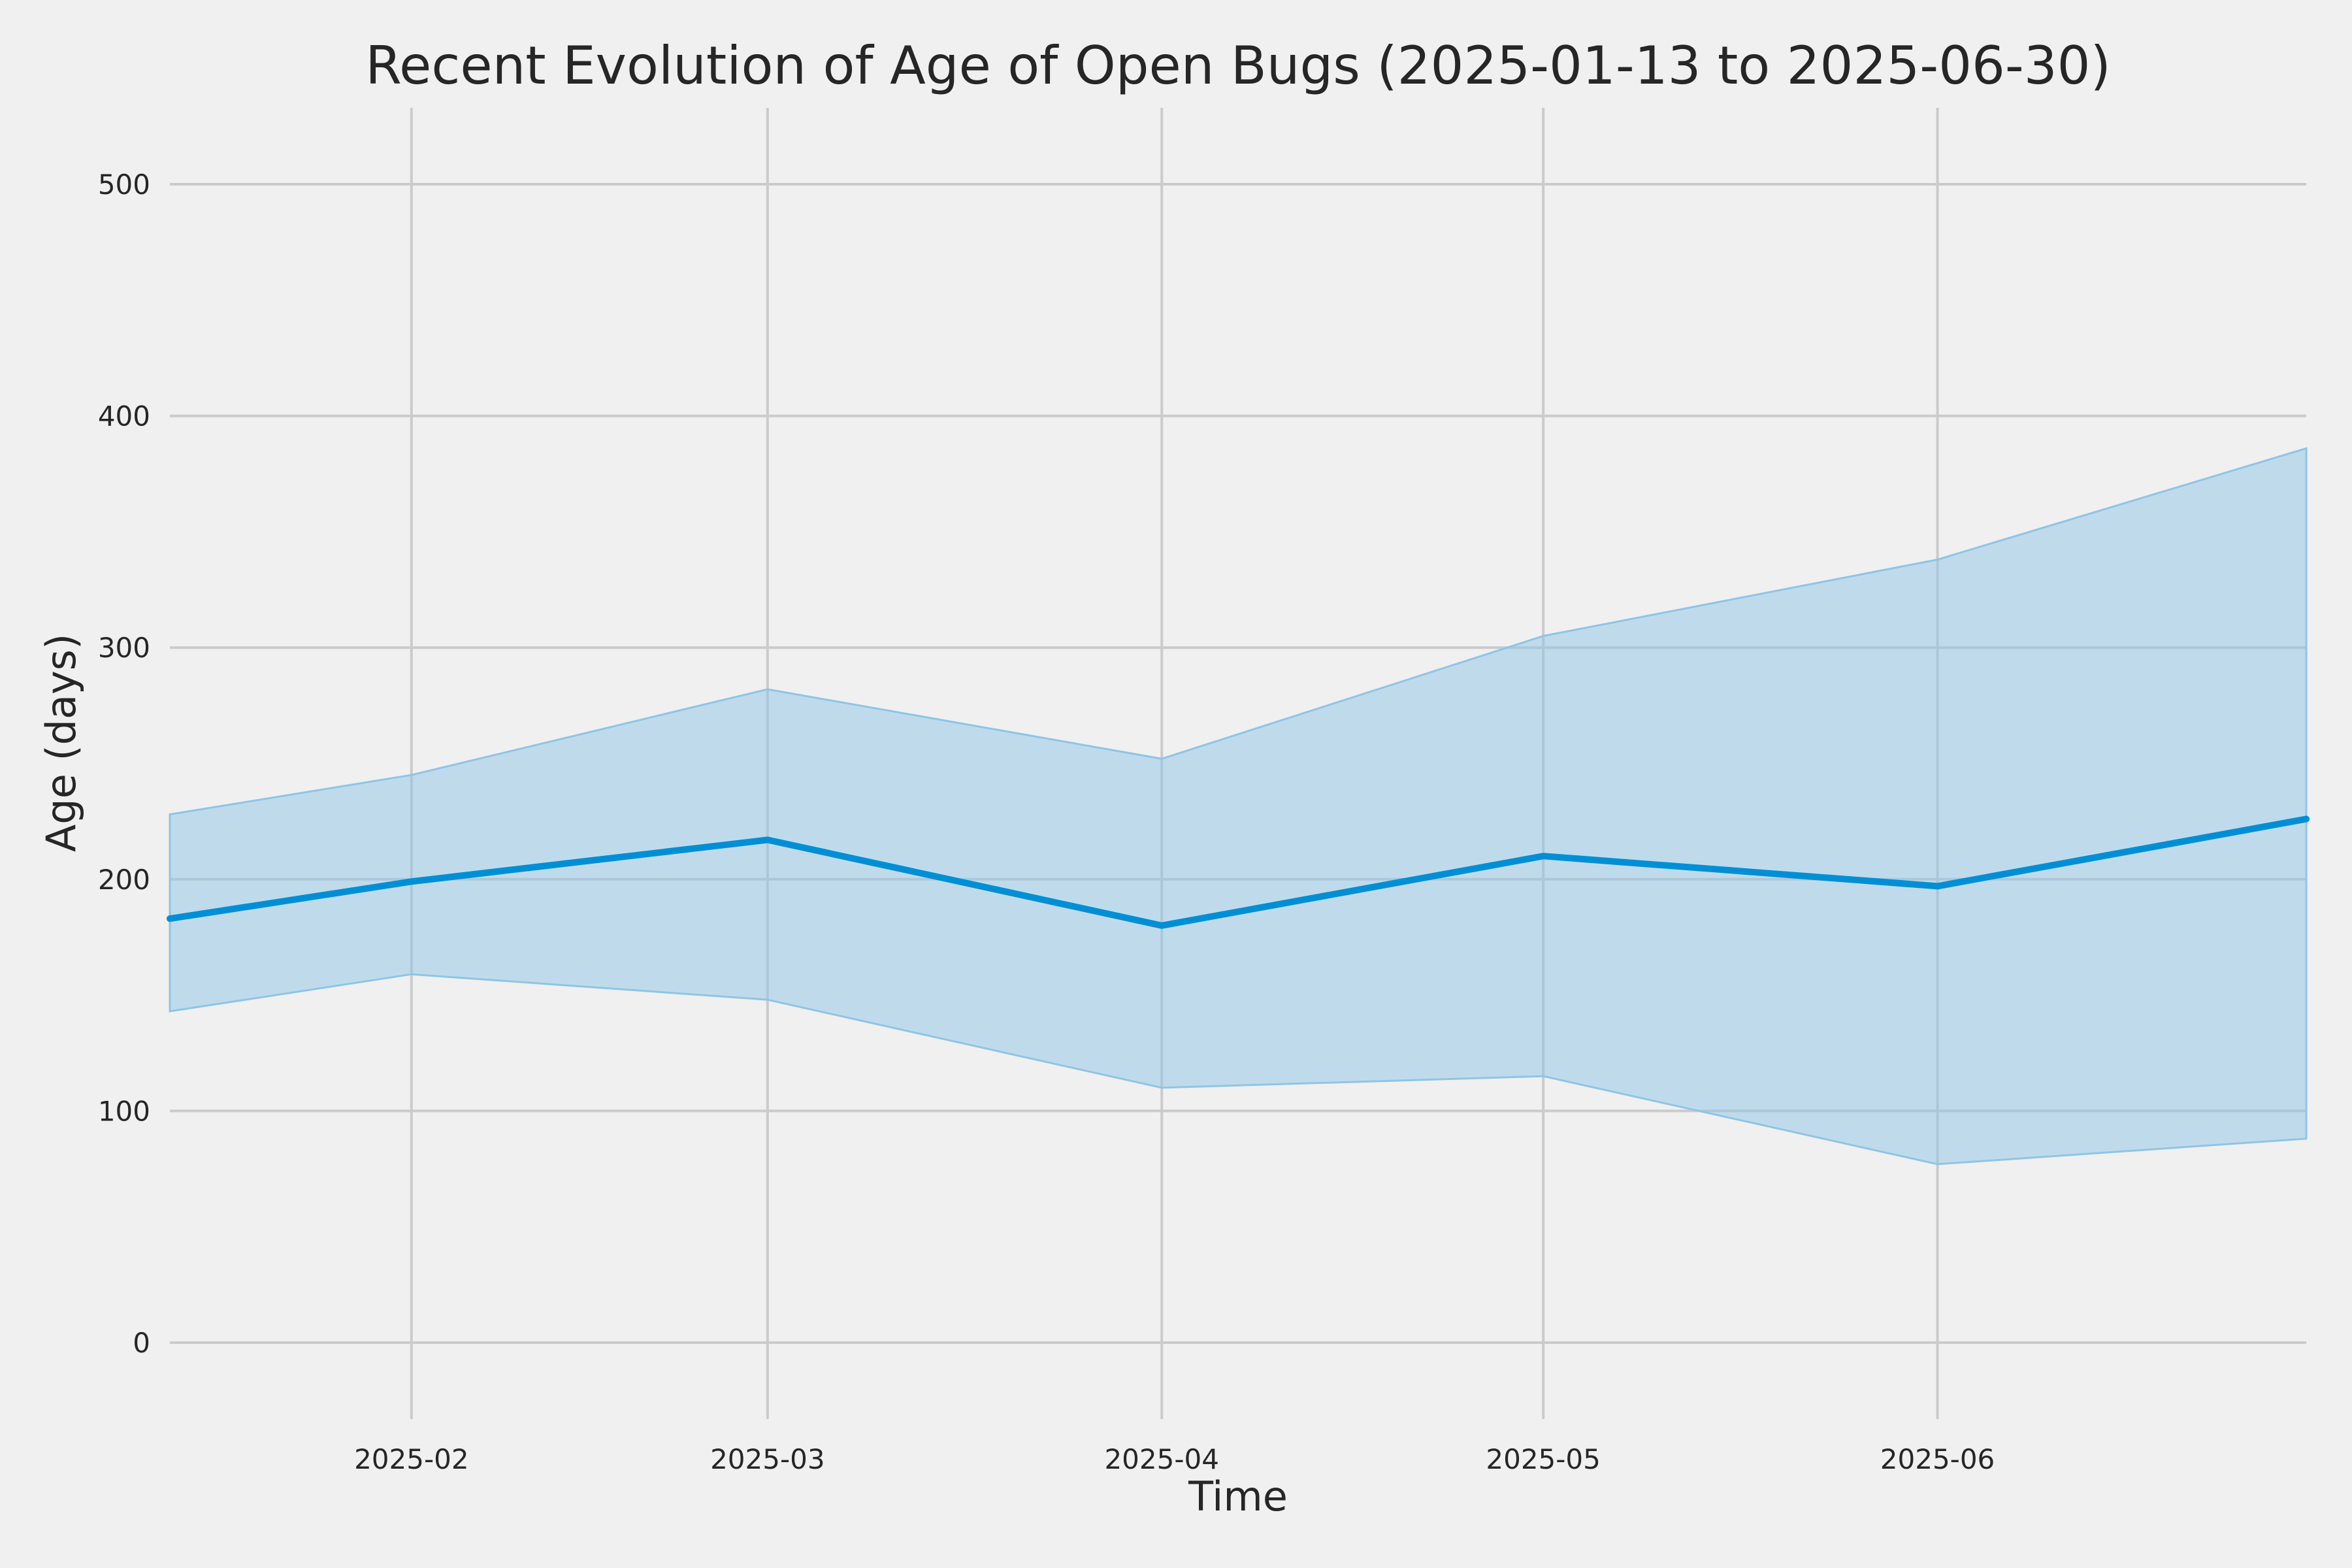 Image resolution: width=2352 pixels, height=1568 pixels. What do you see at coordinates (1543, 1459) in the screenshot?
I see `x-tick-label: 2025-05` at bounding box center [1543, 1459].